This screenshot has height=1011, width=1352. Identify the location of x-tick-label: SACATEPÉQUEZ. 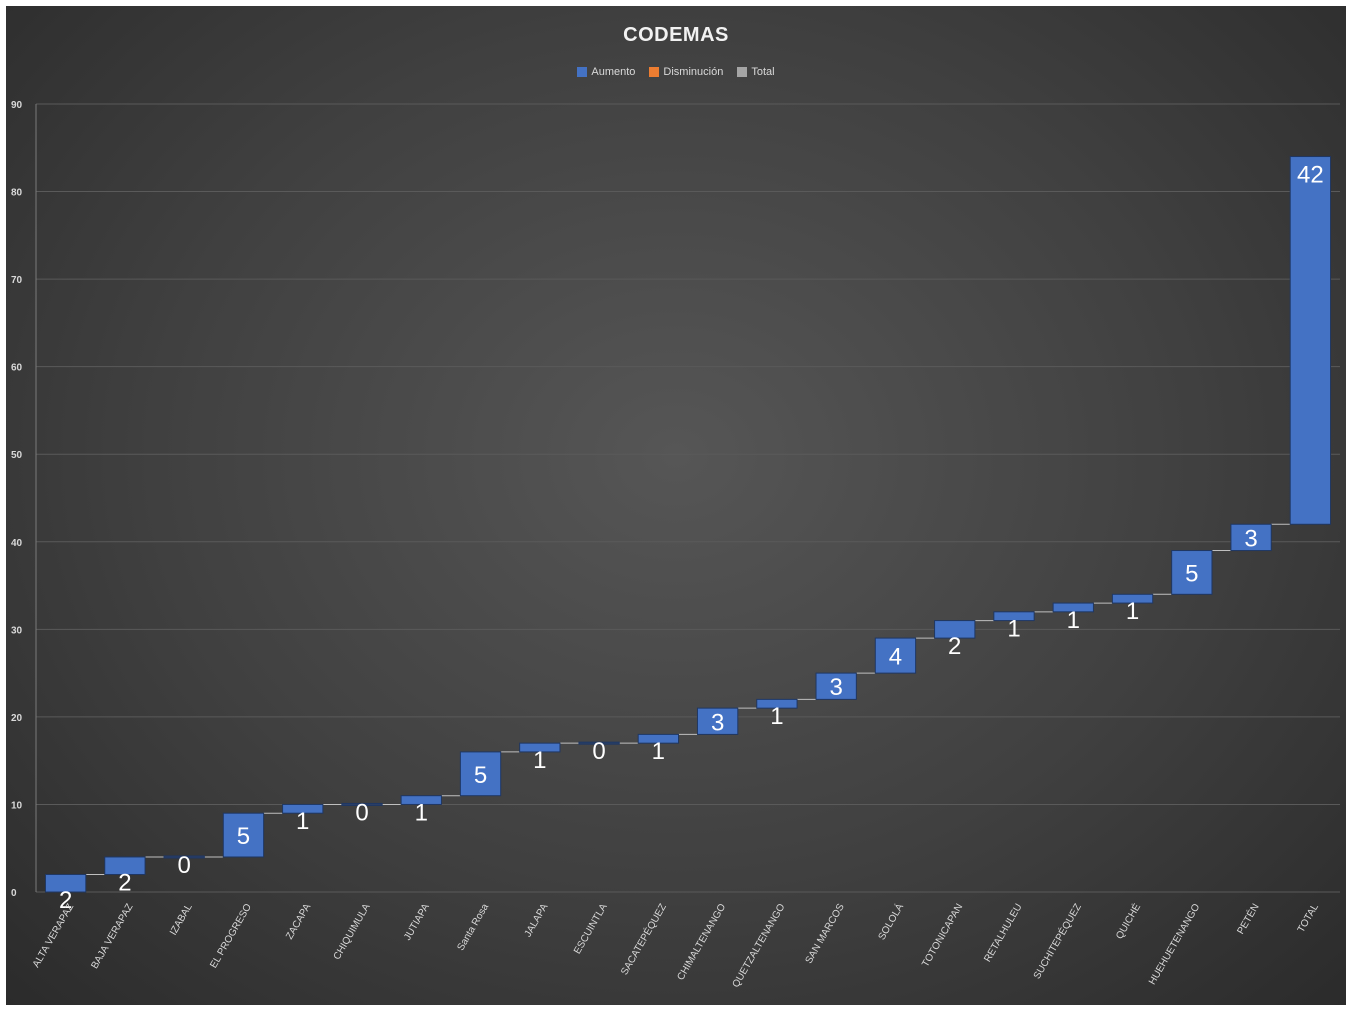
(643, 939).